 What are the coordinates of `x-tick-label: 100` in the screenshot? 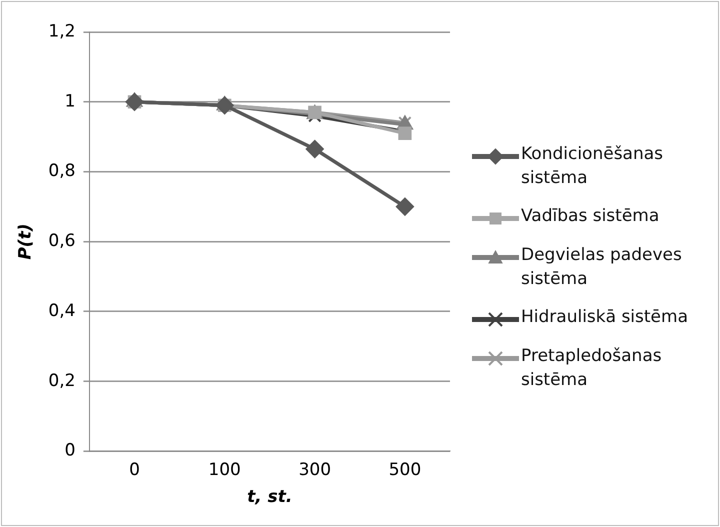 It's located at (224, 470).